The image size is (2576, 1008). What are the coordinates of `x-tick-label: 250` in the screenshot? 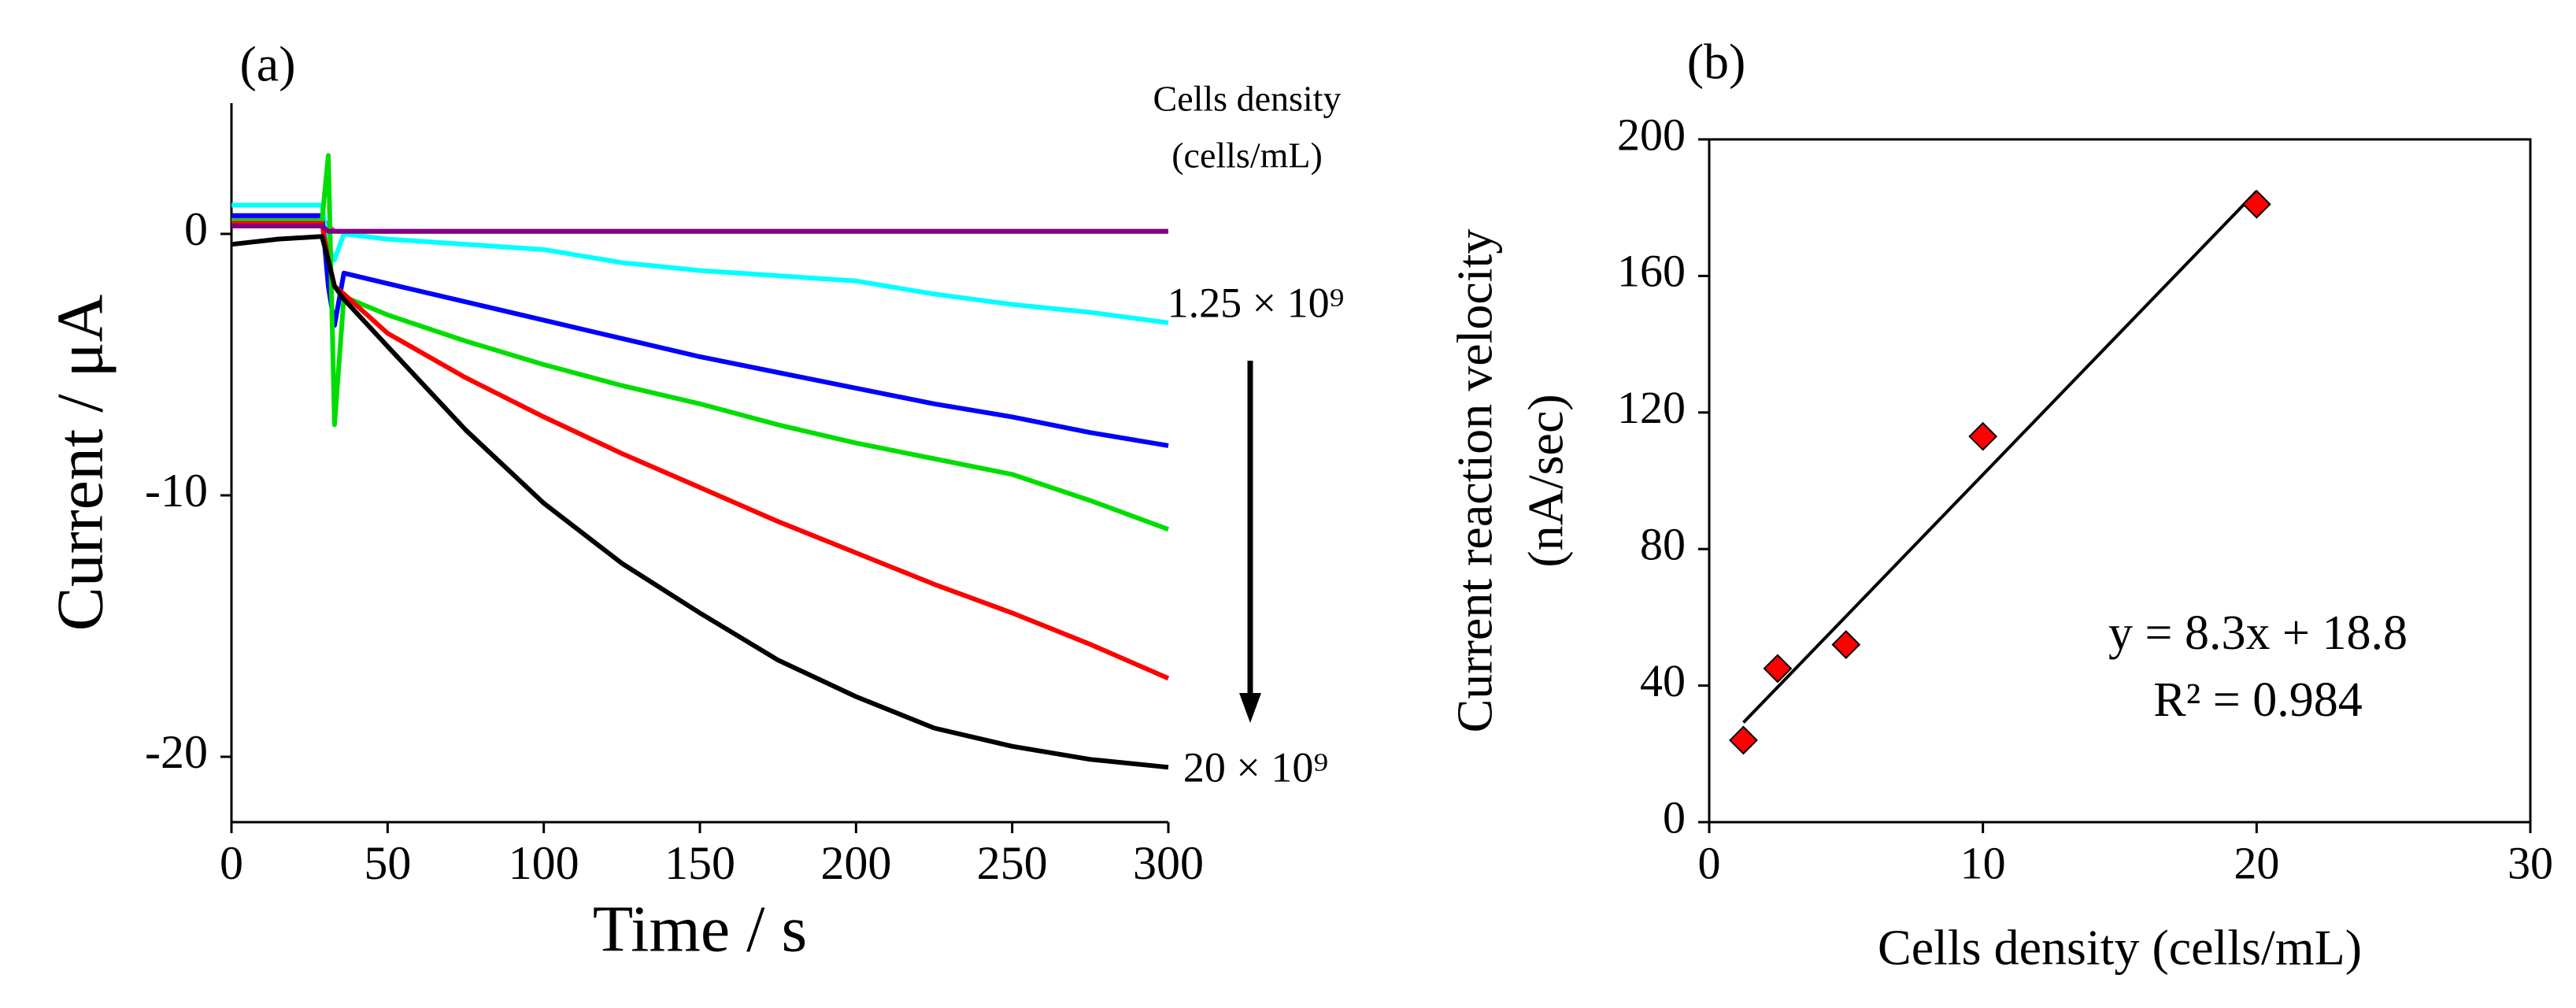 It's located at (1012, 863).